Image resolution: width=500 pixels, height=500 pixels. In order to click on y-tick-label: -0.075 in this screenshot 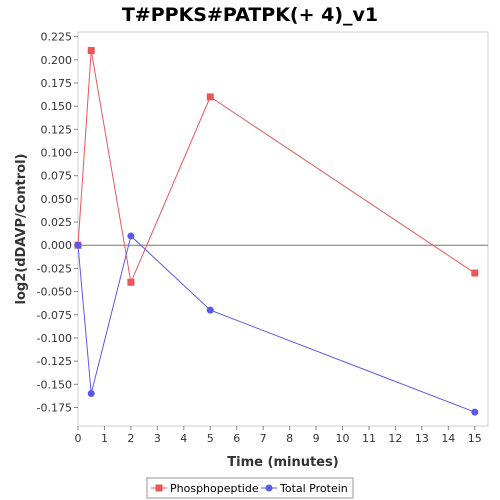, I will do `click(54, 315)`.